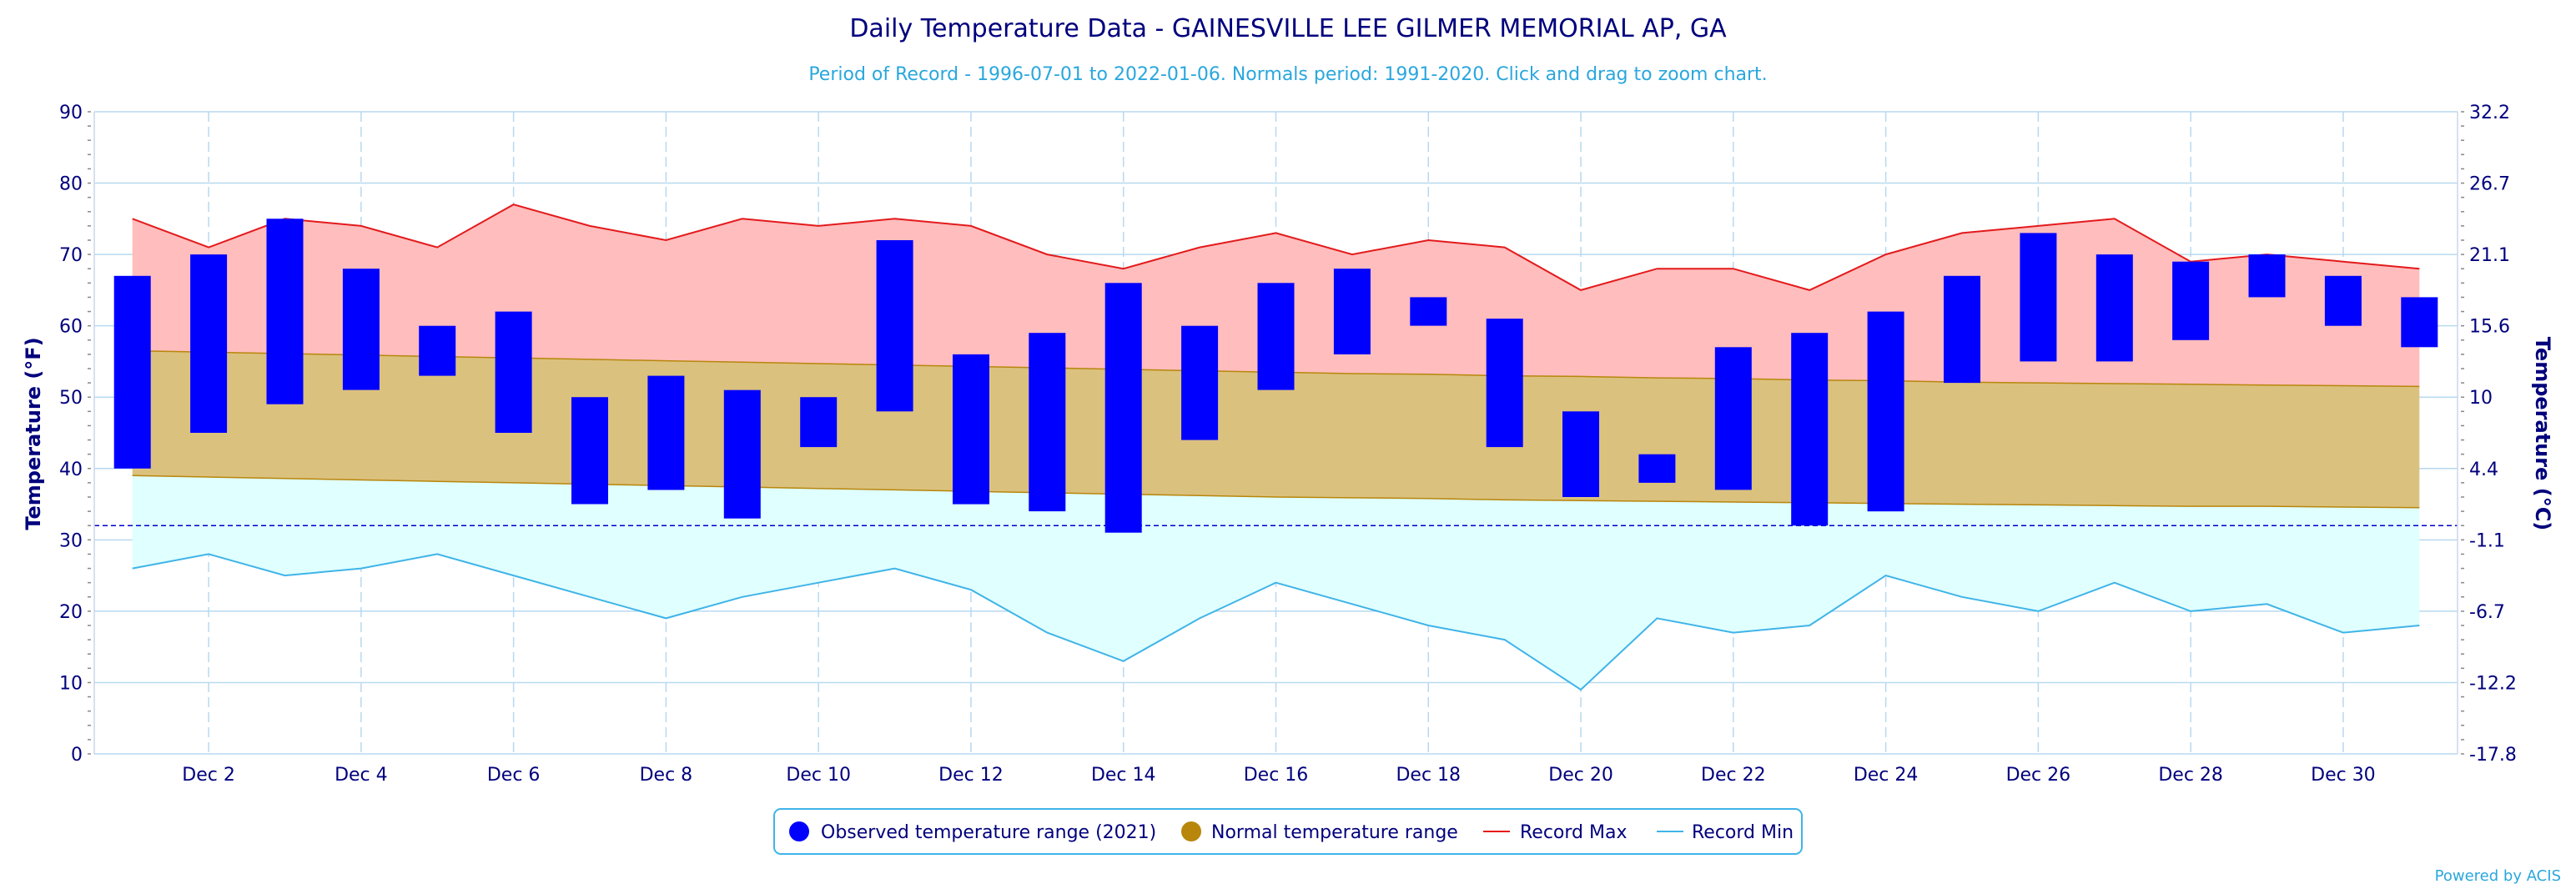 The height and width of the screenshot is (889, 2576). What do you see at coordinates (988, 832) in the screenshot?
I see `legend-label-observed: Observed temperature range (2021)` at bounding box center [988, 832].